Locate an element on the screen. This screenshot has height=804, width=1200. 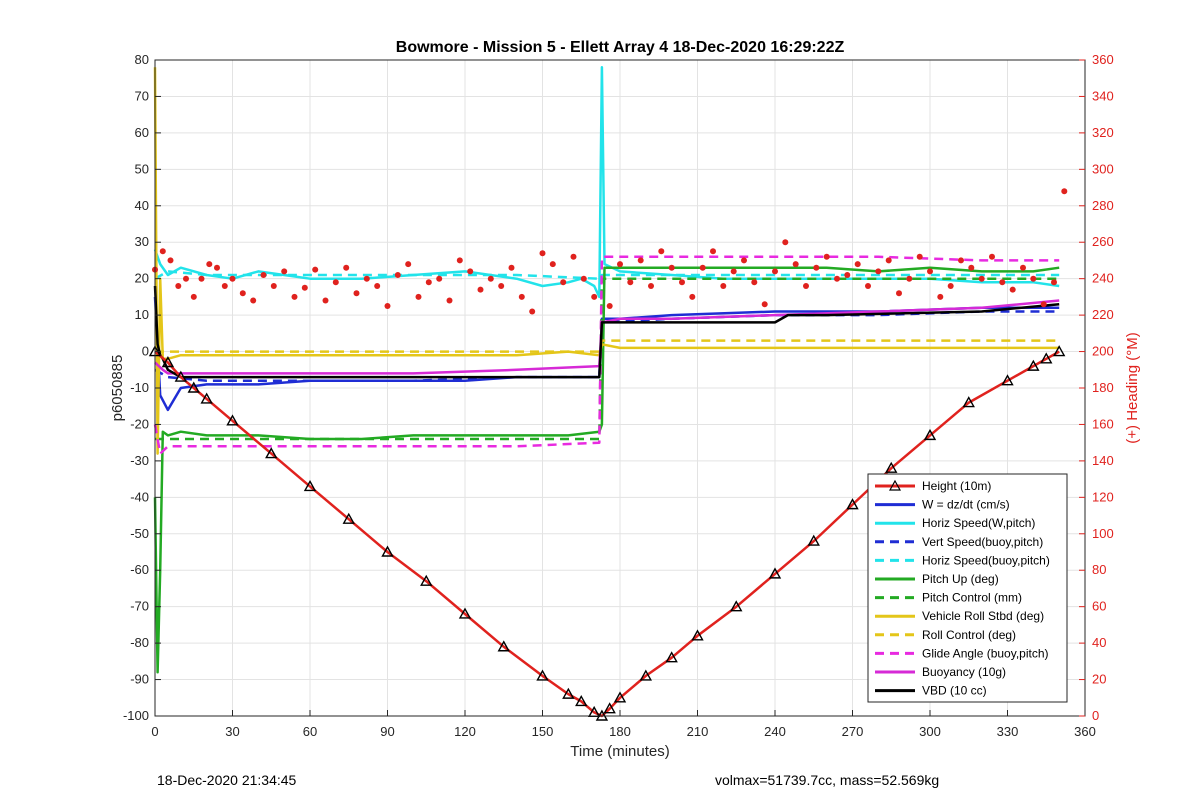
y-tick-label: 20 is located at coordinates (142, 278).